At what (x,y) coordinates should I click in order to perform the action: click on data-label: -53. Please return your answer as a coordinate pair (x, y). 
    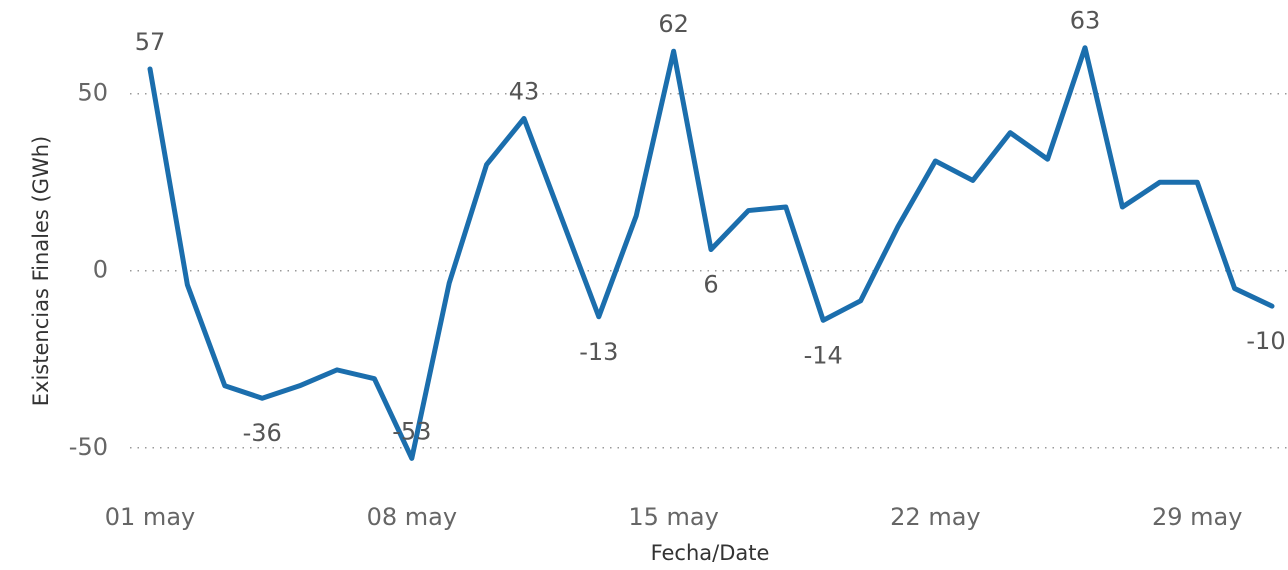
    Looking at the image, I should click on (411, 431).